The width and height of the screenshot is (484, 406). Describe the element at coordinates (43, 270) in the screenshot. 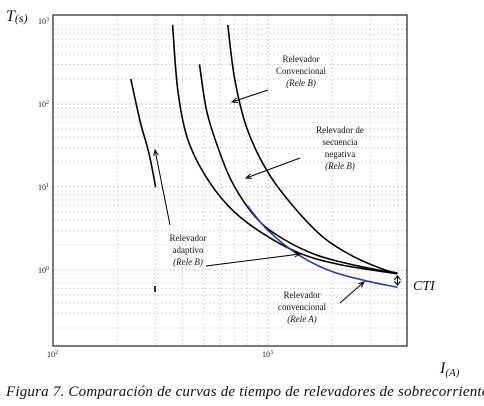

I see `y-tick-label: 10⁰` at that location.